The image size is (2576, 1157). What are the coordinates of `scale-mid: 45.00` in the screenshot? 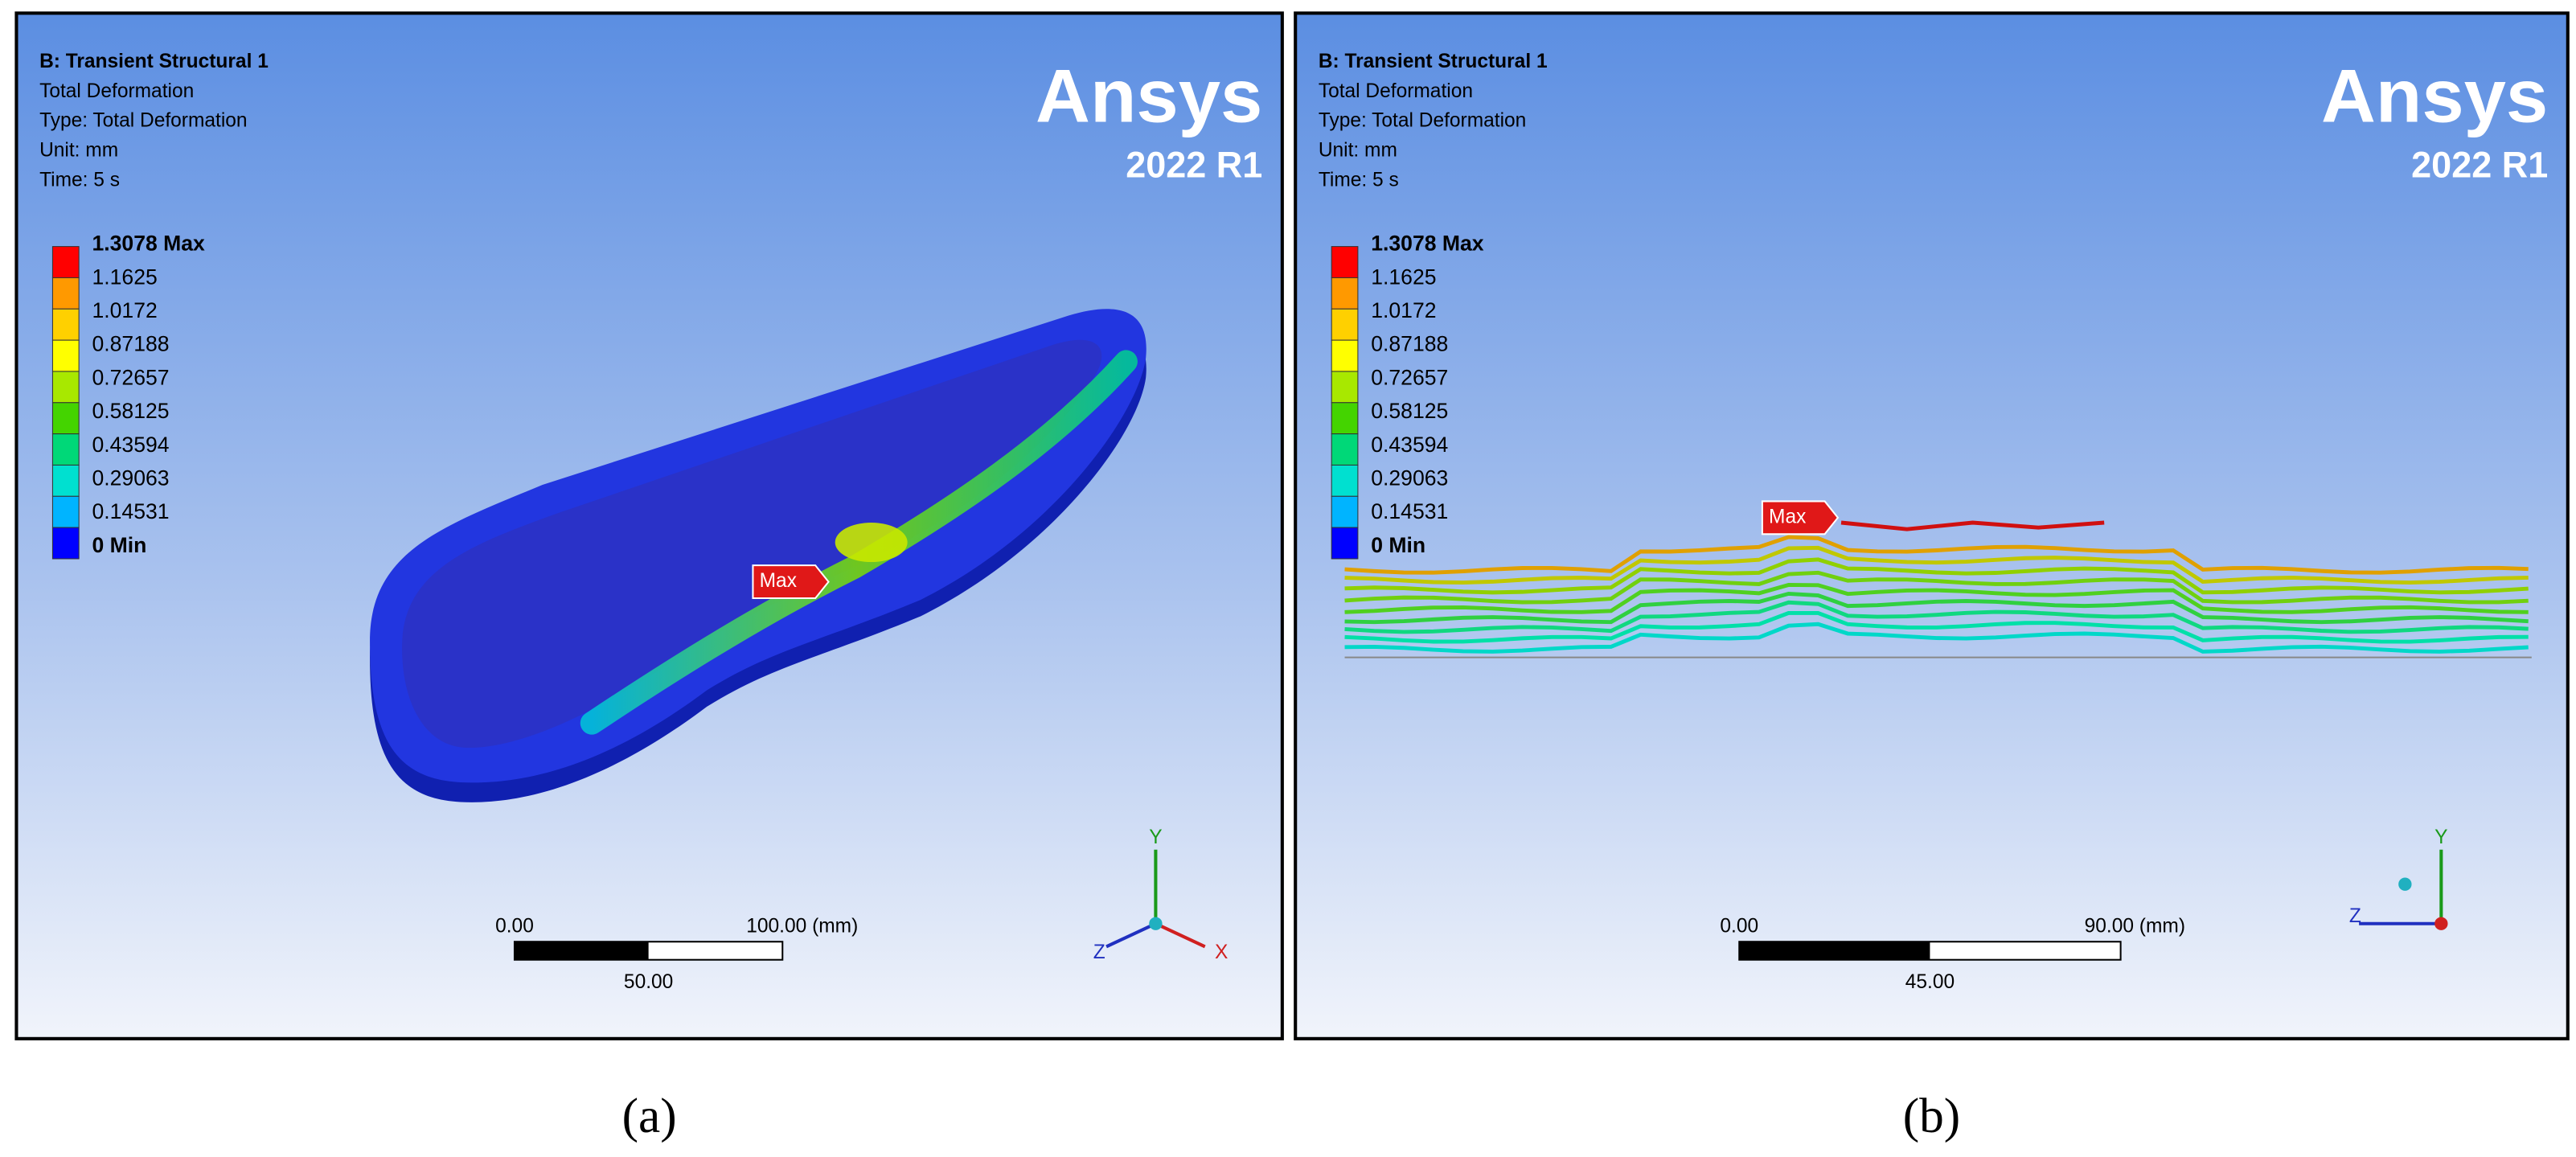 It's located at (1930, 982).